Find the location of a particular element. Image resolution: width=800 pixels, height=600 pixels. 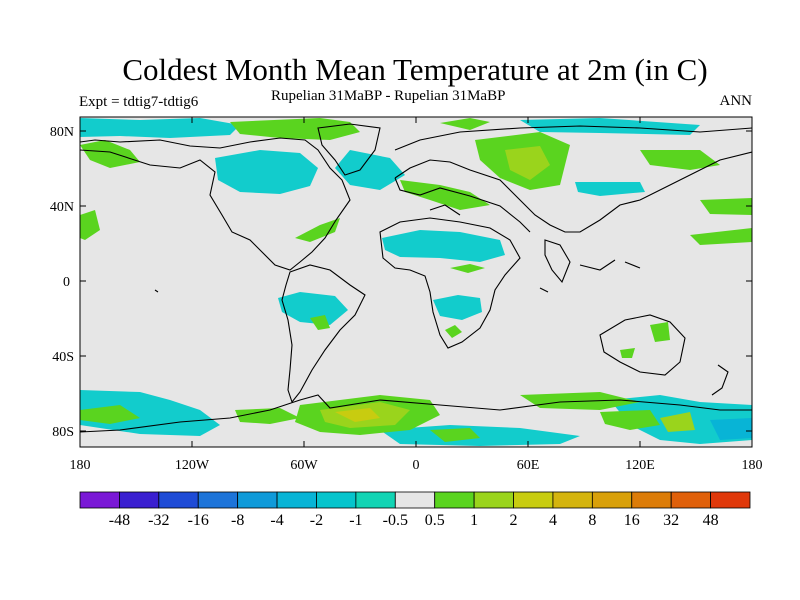

lat-tick-label: 0 is located at coordinates (66, 282).